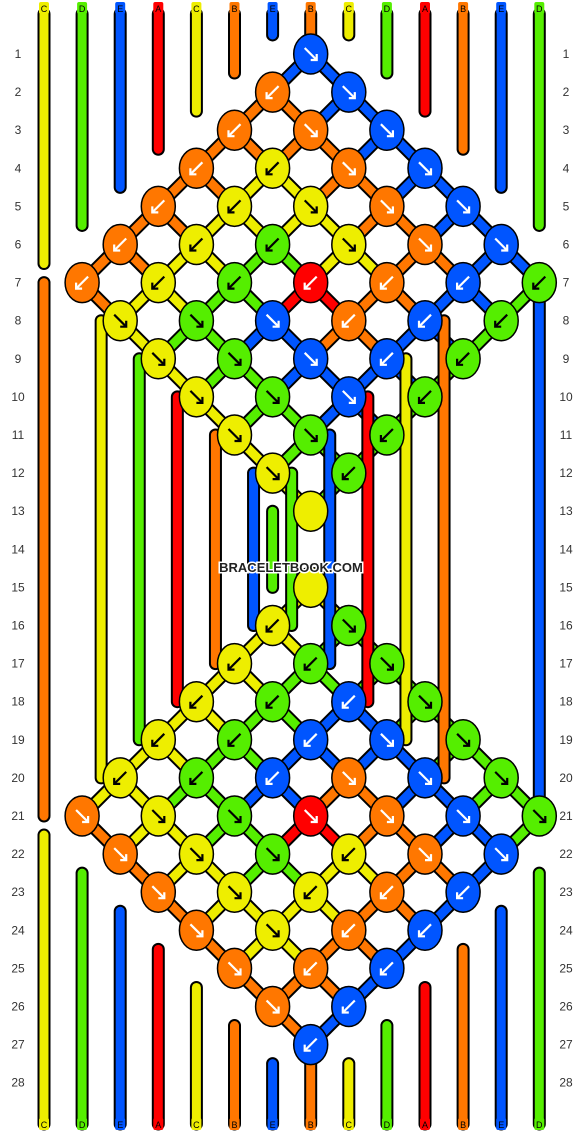  I want to click on row-number-left: 14, so click(18, 549).